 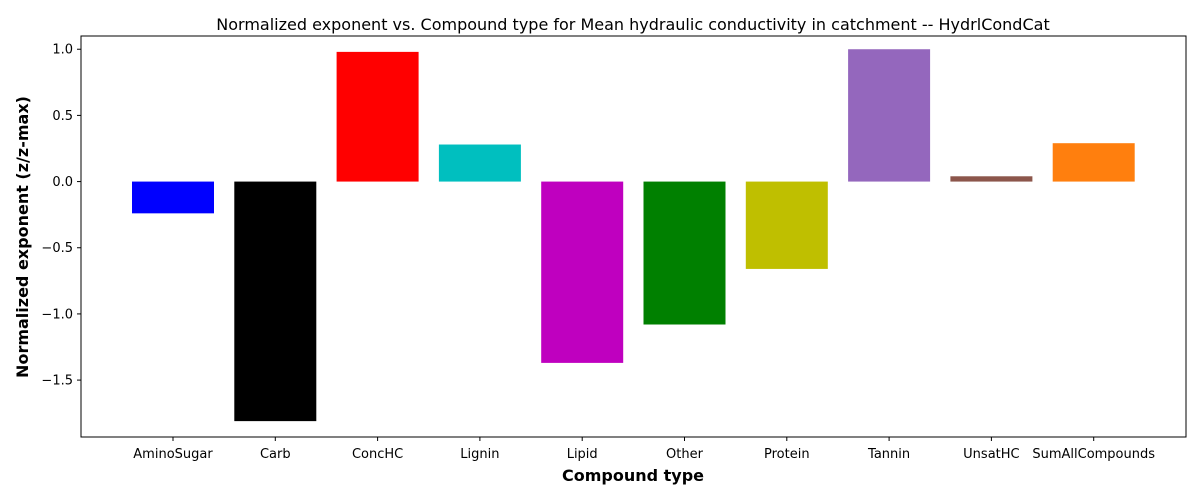 What do you see at coordinates (57, 314) in the screenshot?
I see `y-tick-label: −1.0` at bounding box center [57, 314].